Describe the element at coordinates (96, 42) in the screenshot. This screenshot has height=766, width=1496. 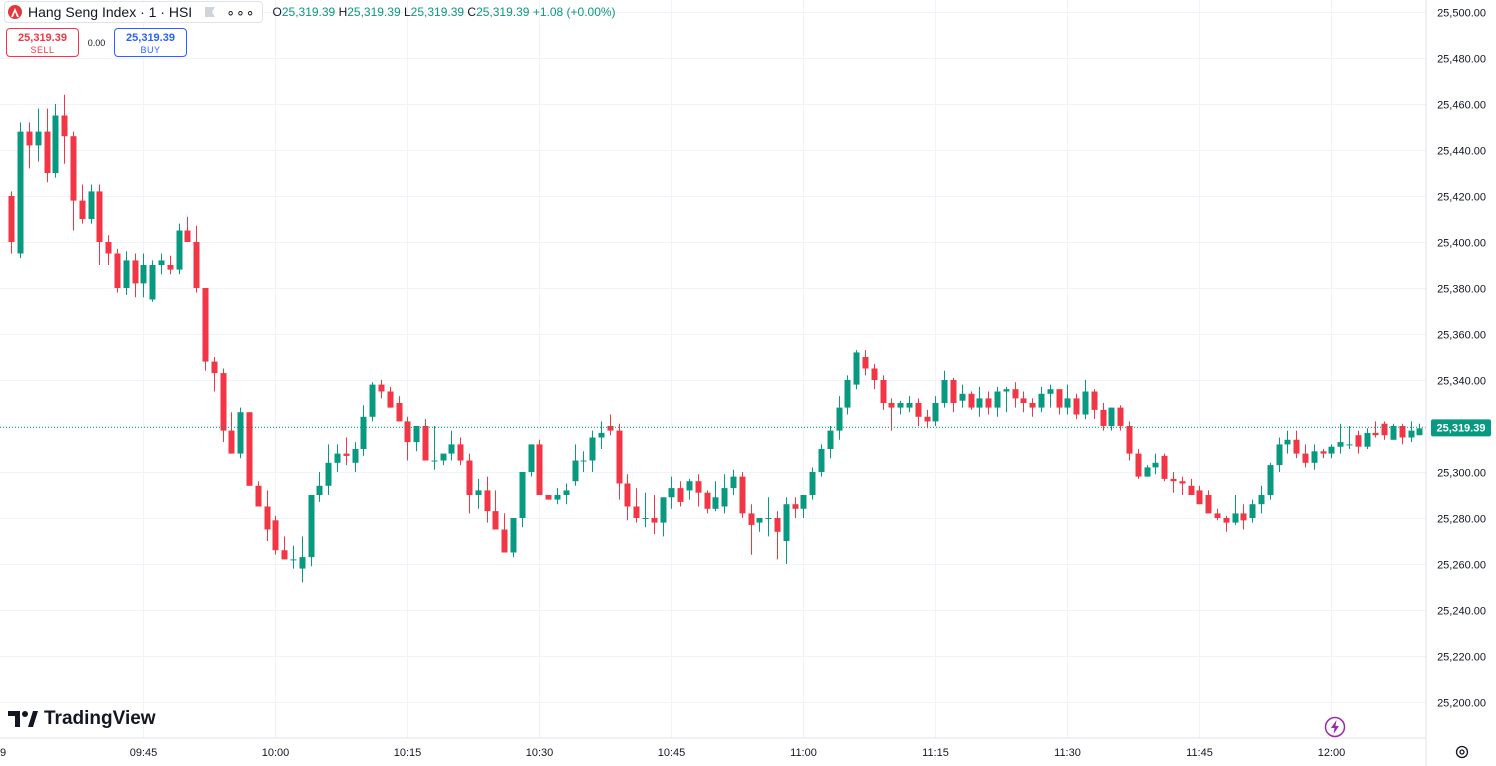
I see `trade-panel: 25,319.39 SELL 0.00 25,319.39 BUY` at that location.